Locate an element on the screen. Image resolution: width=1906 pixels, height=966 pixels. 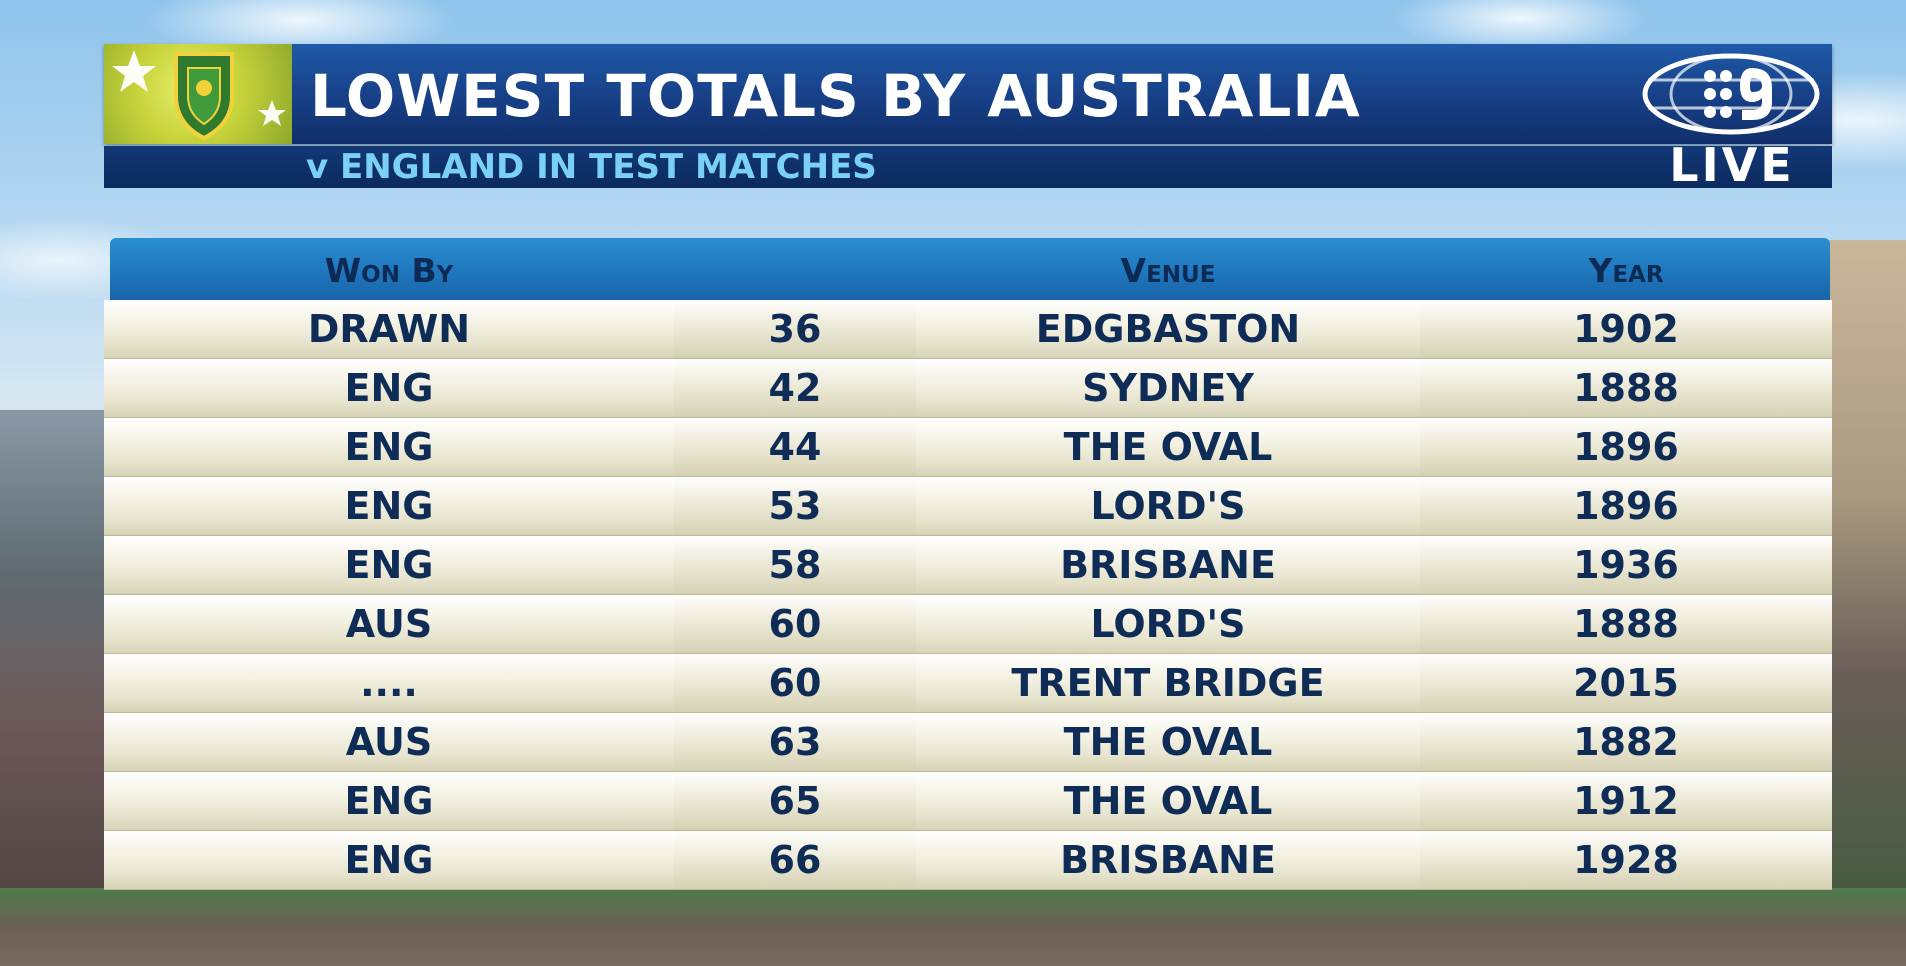
year-cell: 1936 is located at coordinates (1626, 565).